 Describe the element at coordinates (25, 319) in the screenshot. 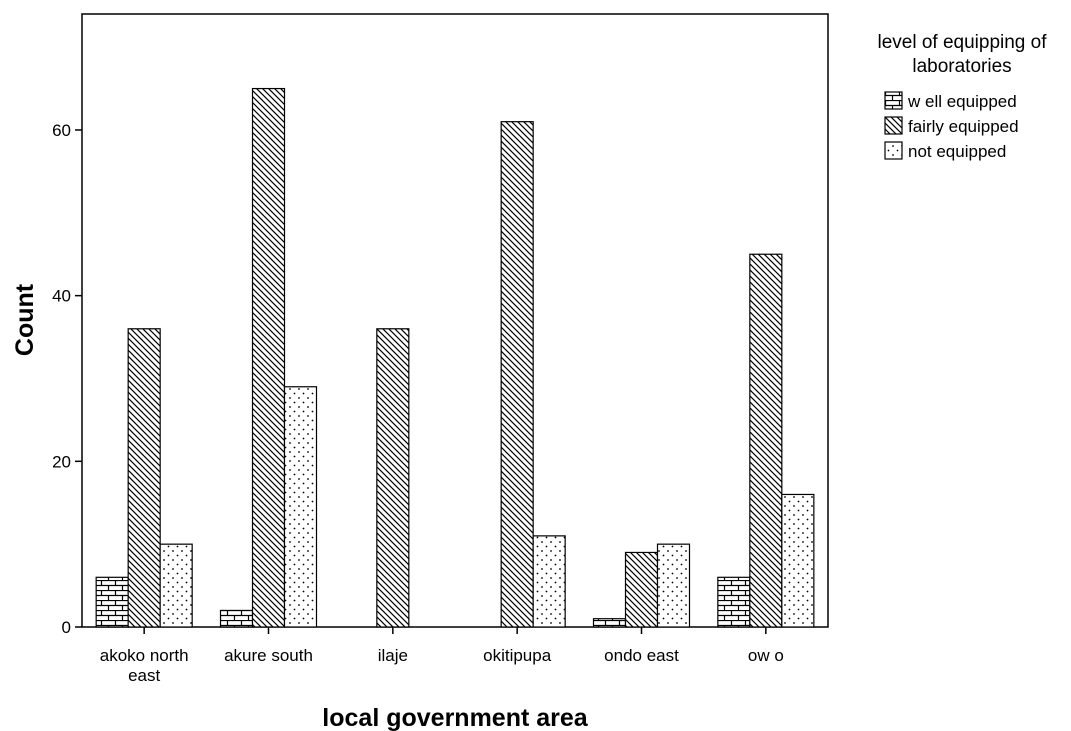

I see `y-axis-title: Count` at that location.